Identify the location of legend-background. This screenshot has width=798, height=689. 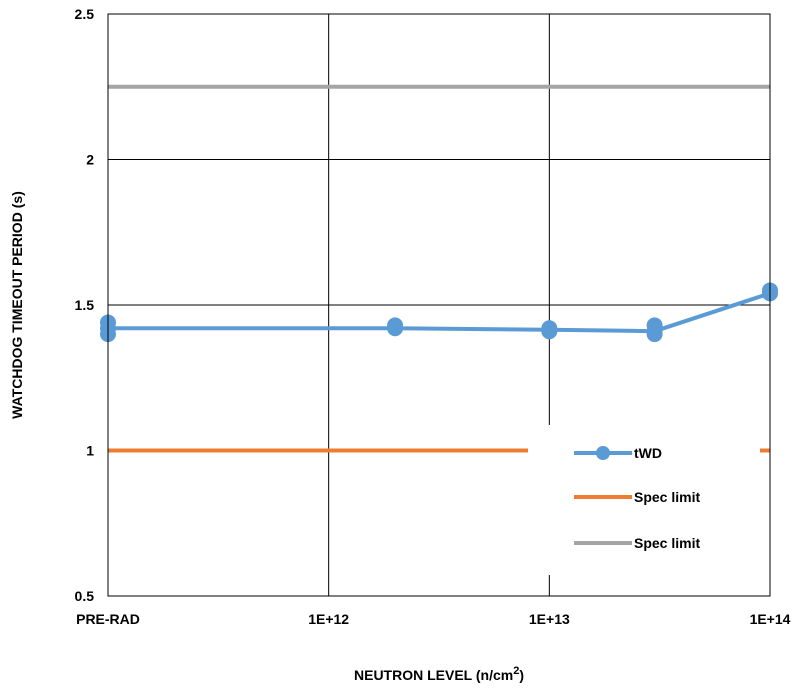
(644, 500).